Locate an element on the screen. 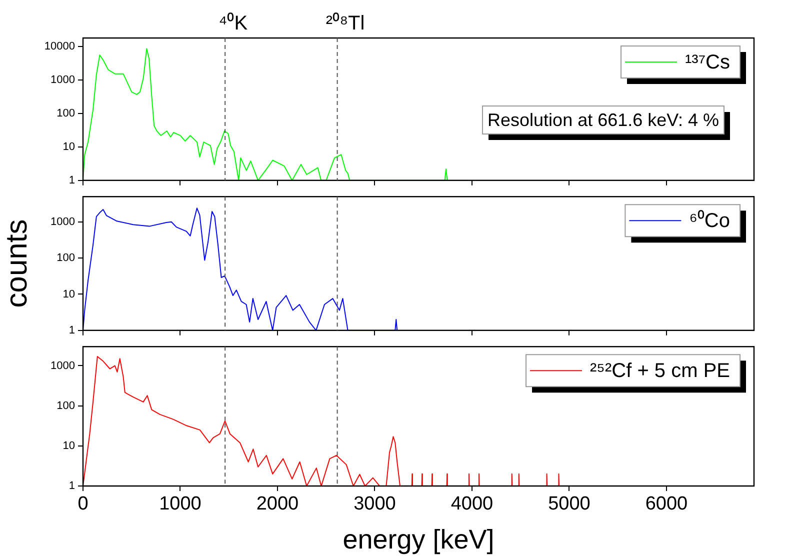  x-tick-label: 1000 is located at coordinates (180, 504).